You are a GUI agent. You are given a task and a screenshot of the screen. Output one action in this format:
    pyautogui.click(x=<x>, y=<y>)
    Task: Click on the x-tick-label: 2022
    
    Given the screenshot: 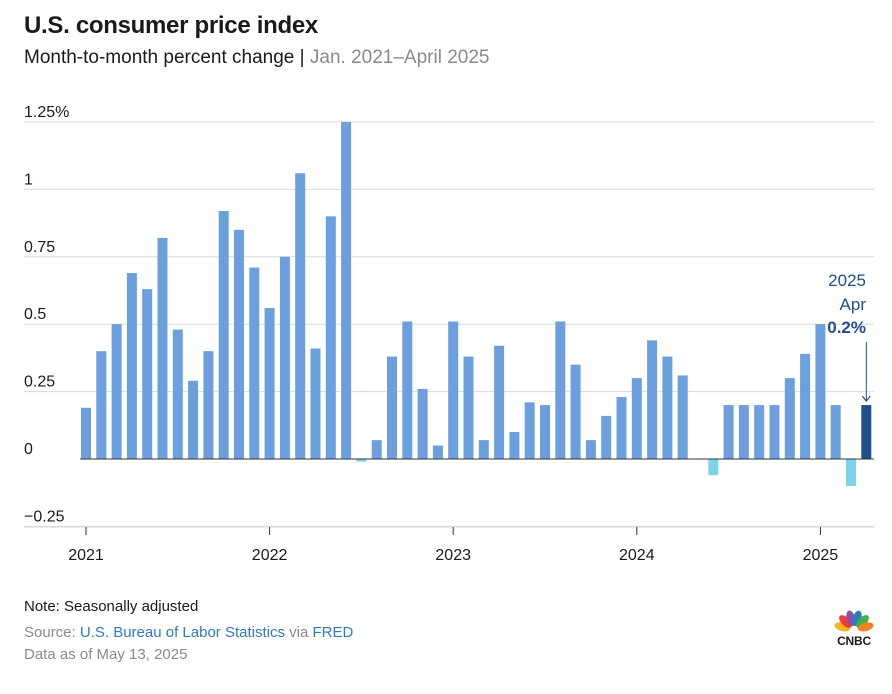 What is the action you would take?
    pyautogui.click(x=270, y=555)
    